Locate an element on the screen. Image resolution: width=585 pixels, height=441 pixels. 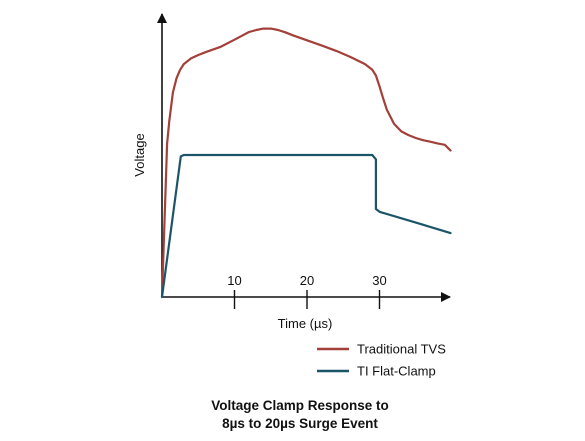
x-axis-label: Time (µs) is located at coordinates (305, 323).